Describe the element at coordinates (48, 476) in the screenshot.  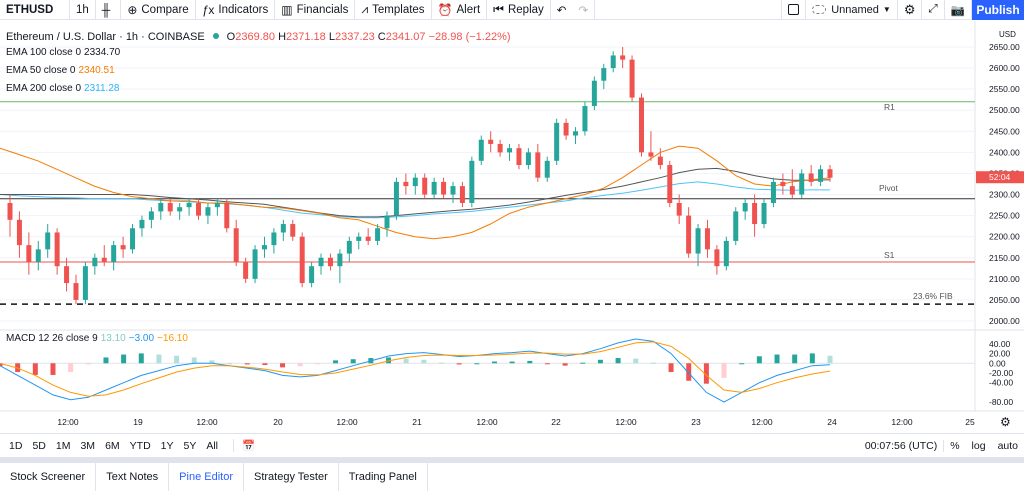
I see `tab-stock-screener: Stock Screener` at that location.